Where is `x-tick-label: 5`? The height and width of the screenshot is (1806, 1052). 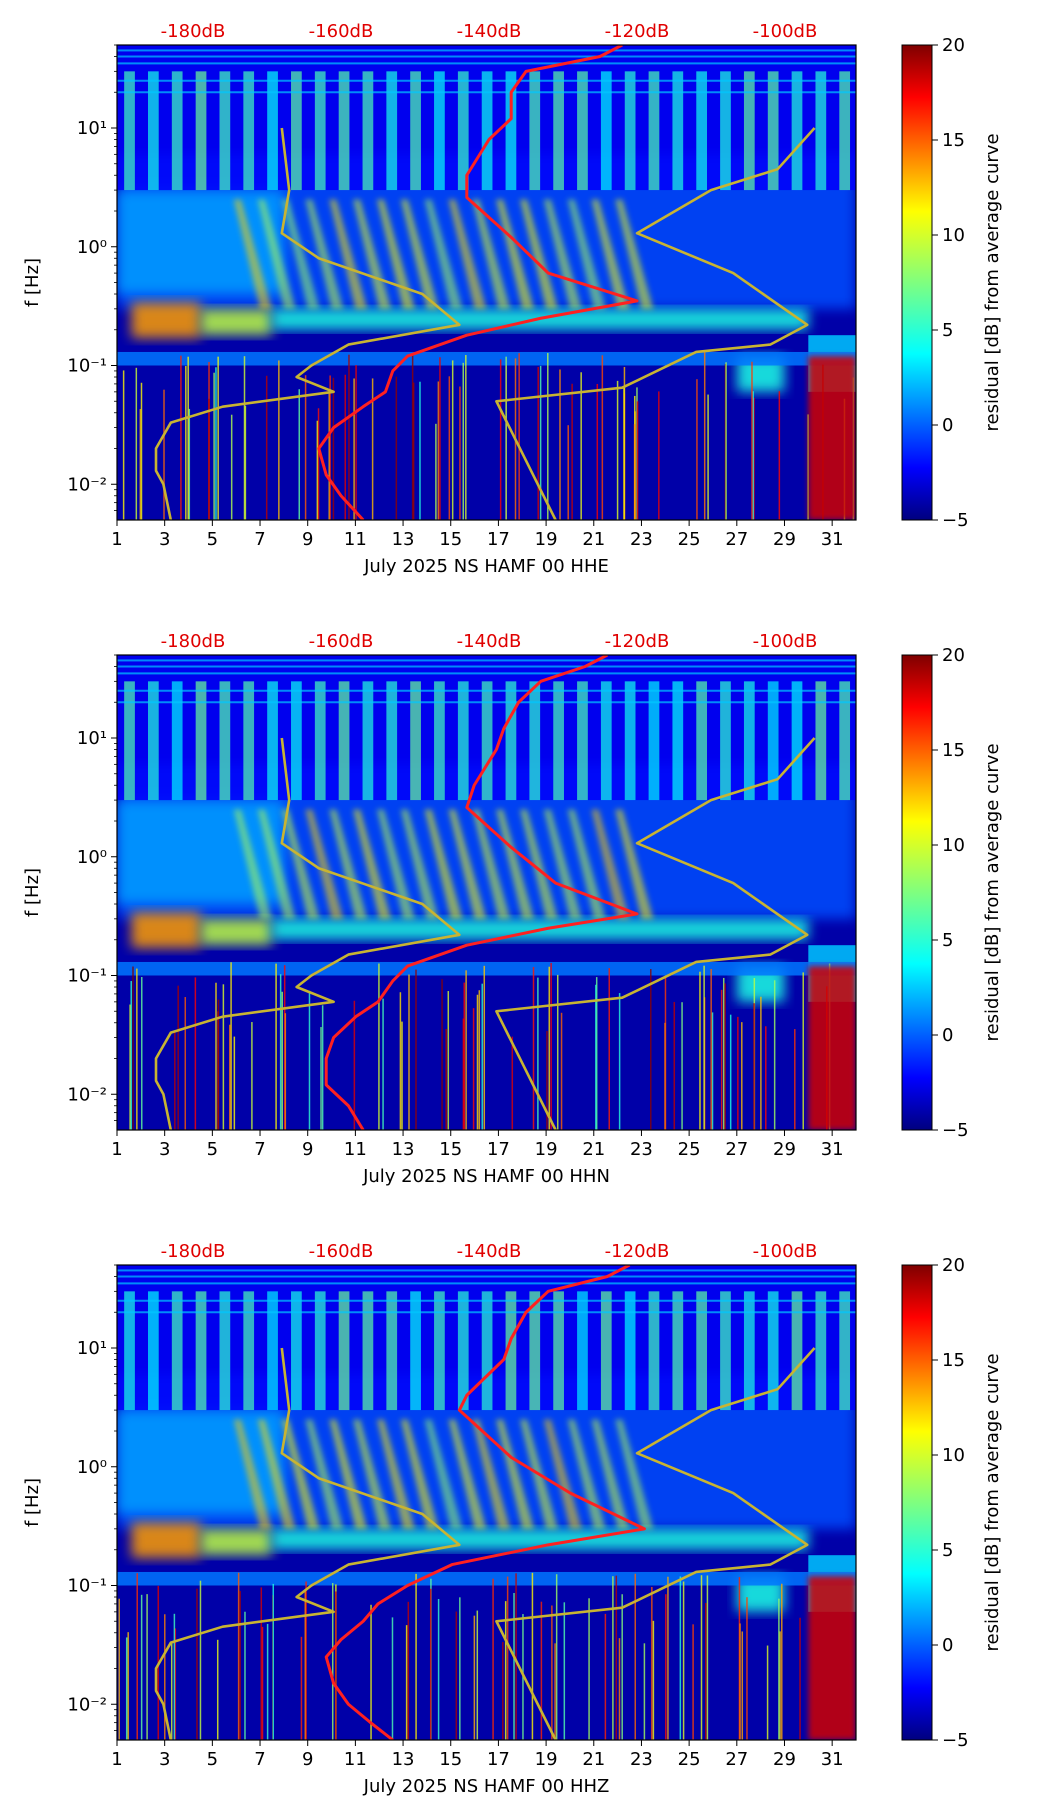
x-tick-label: 5 is located at coordinates (212, 539).